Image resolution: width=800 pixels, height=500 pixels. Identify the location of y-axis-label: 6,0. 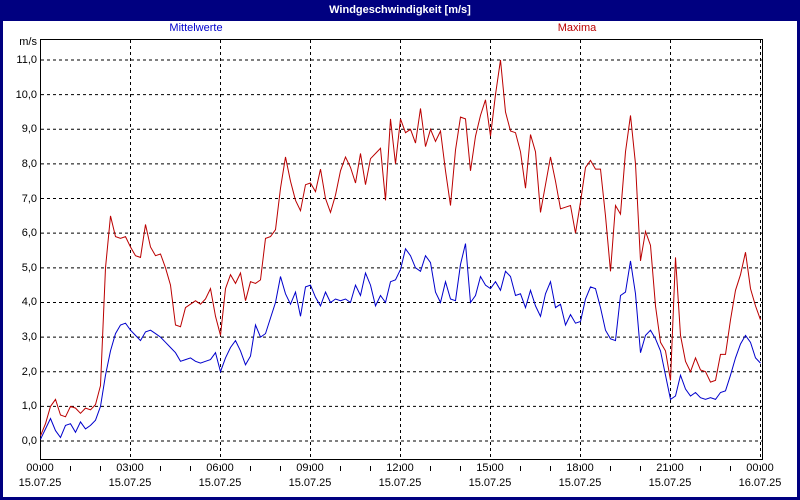
(29, 233).